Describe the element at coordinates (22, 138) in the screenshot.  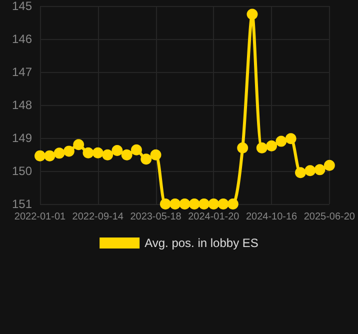
I see `y-tick-label: 149` at that location.